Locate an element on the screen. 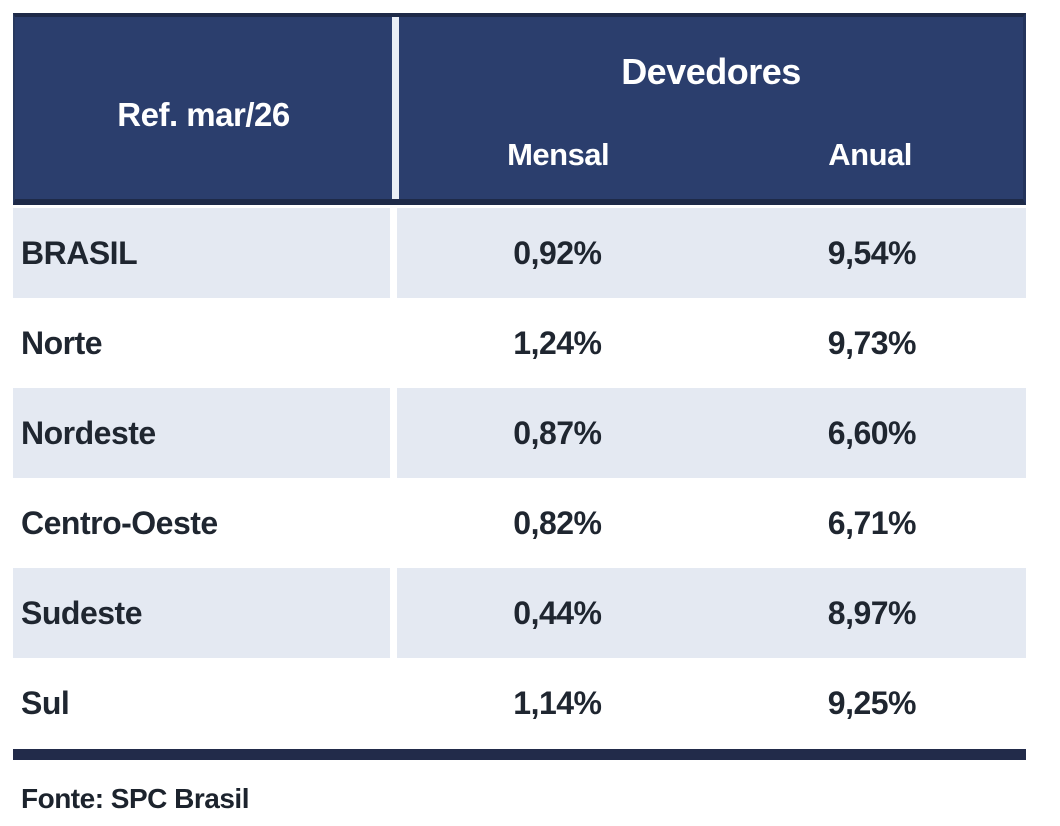 The image size is (1060, 826). anual-value: 9,54% is located at coordinates (872, 252).